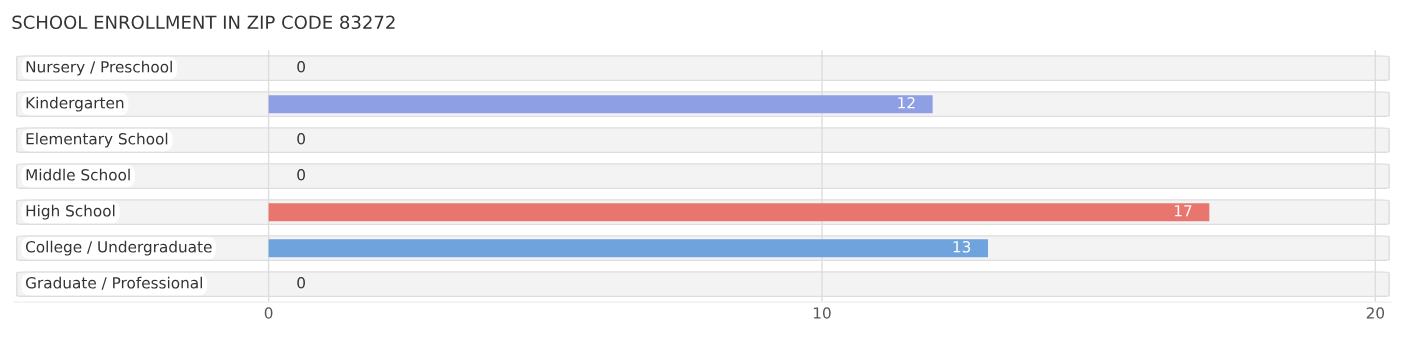 This screenshot has height=341, width=1406. Describe the element at coordinates (1375, 313) in the screenshot. I see `x-tick-label: 20` at that location.